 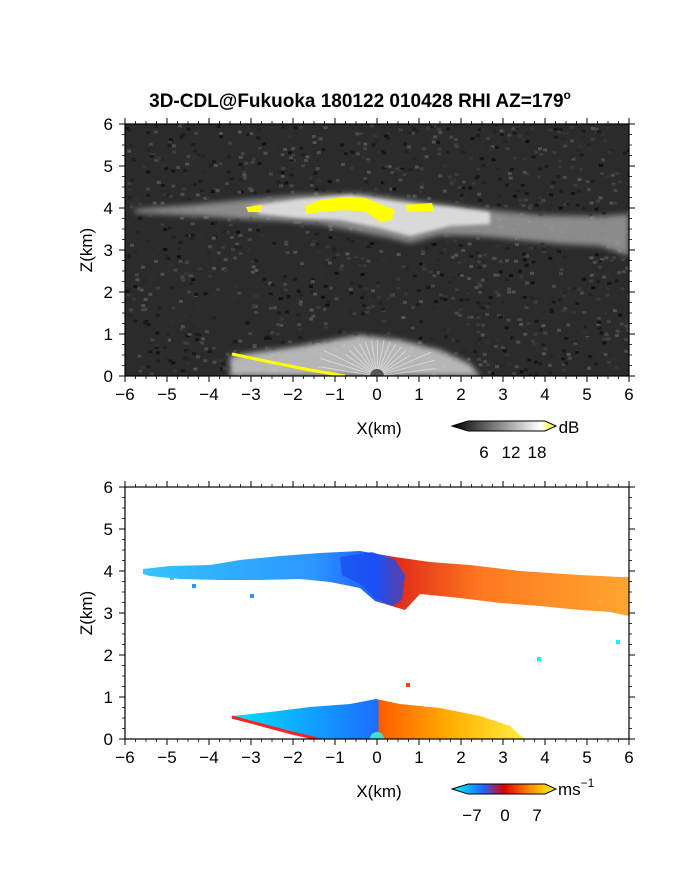 What do you see at coordinates (544, 757) in the screenshot?
I see `x-tick-label: 4` at bounding box center [544, 757].